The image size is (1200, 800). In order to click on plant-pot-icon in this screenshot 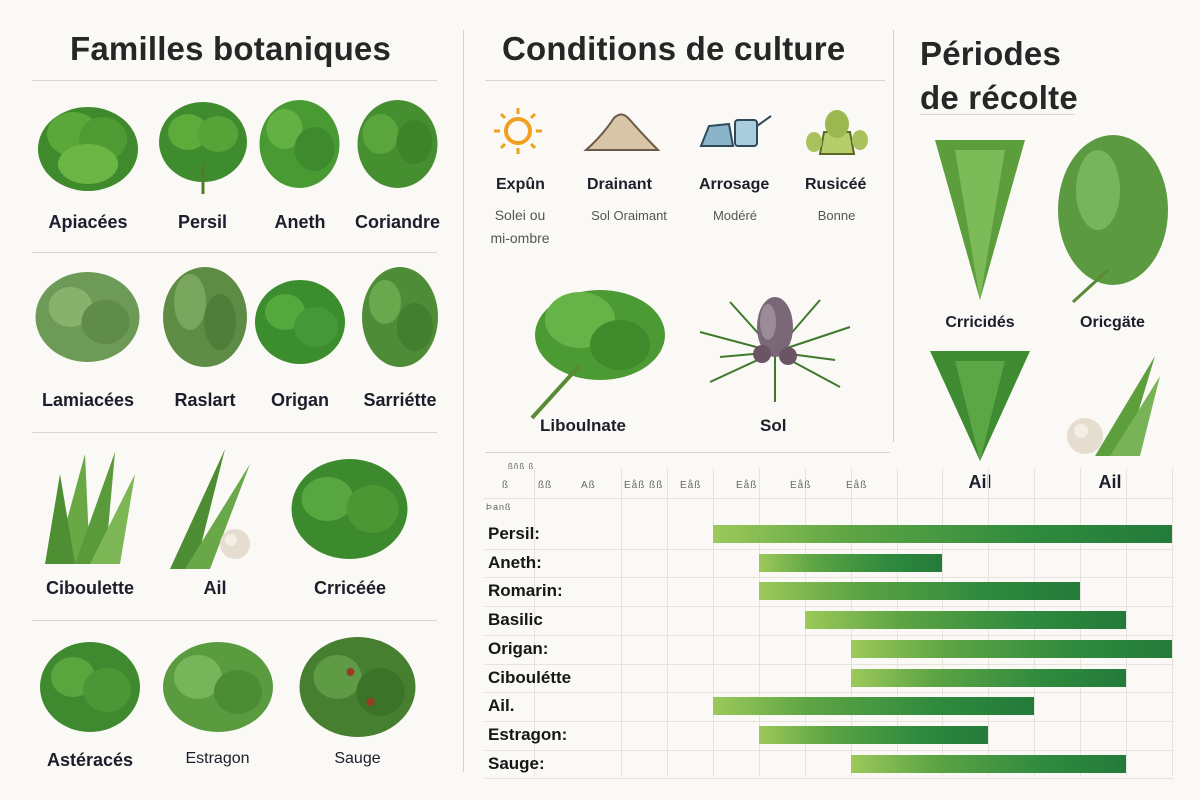, I will do `click(837, 132)`.